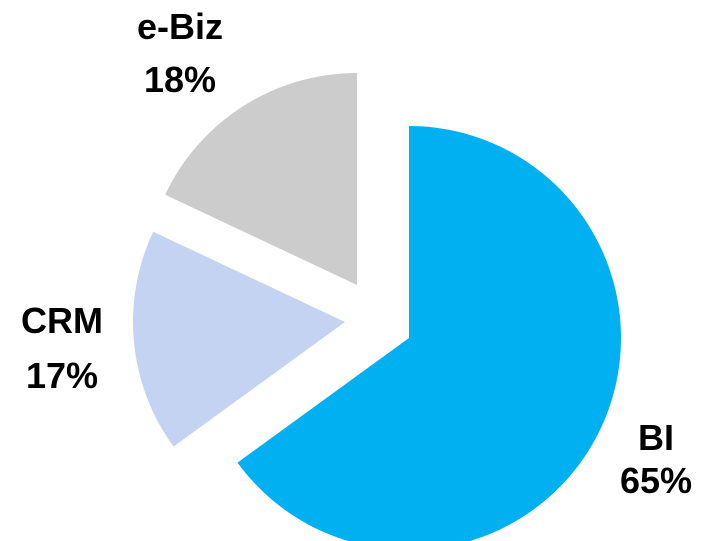 This screenshot has height=541, width=704. What do you see at coordinates (239, 339) in the screenshot?
I see `pie-slice-crm` at bounding box center [239, 339].